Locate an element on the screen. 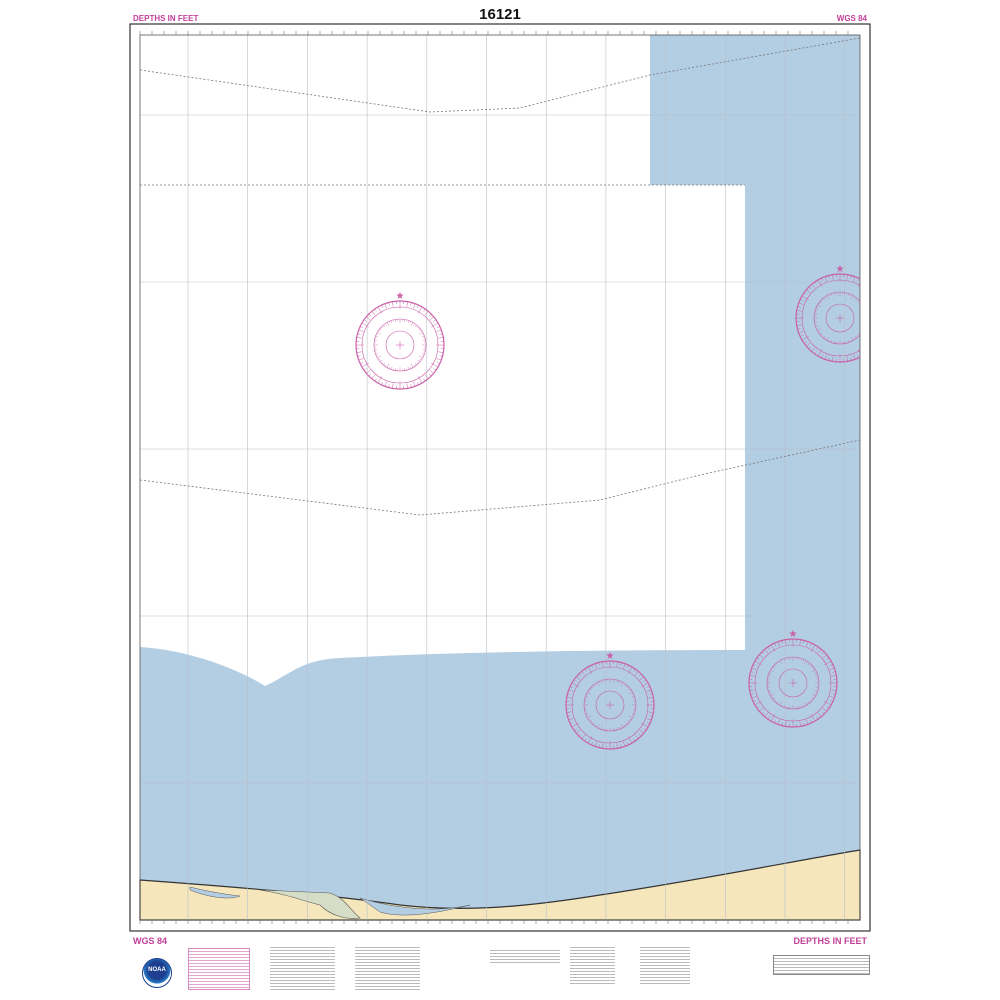  land-area is located at coordinates (500, 885).